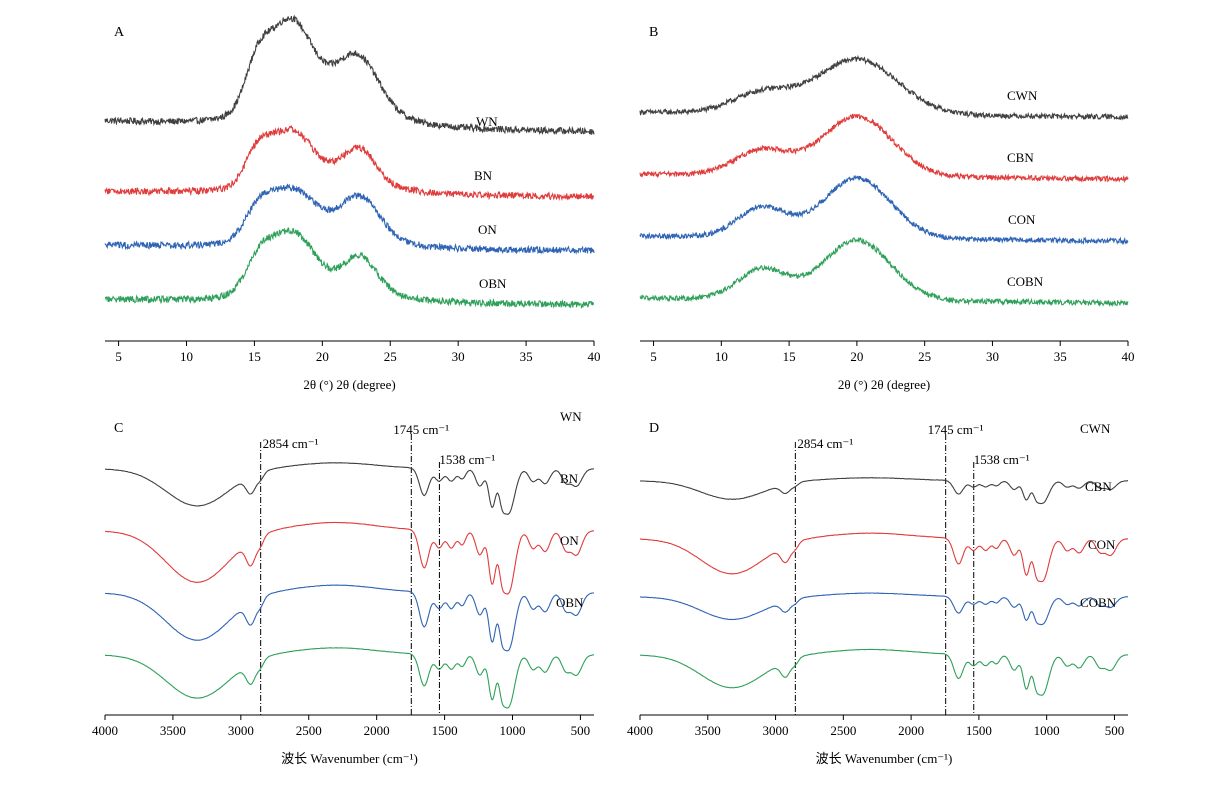 The height and width of the screenshot is (787, 1220). What do you see at coordinates (119, 32) in the screenshot?
I see `panel-letter: A` at bounding box center [119, 32].